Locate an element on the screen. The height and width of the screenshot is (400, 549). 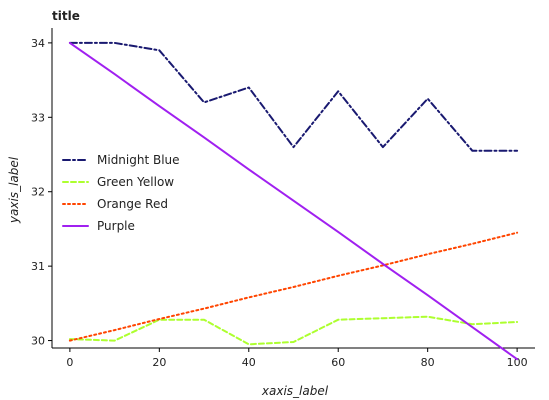
x-tick-label: 60 is located at coordinates (338, 362).